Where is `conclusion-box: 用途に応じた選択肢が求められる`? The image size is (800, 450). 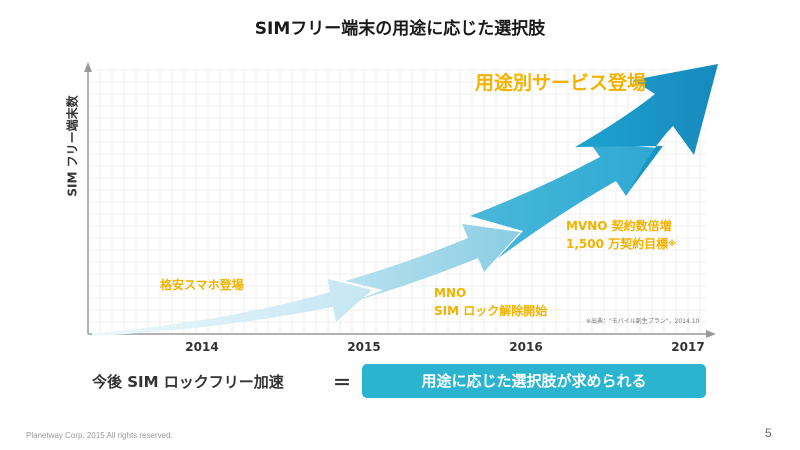
conclusion-box: 用途に応じた選択肢が求められる is located at coordinates (534, 381).